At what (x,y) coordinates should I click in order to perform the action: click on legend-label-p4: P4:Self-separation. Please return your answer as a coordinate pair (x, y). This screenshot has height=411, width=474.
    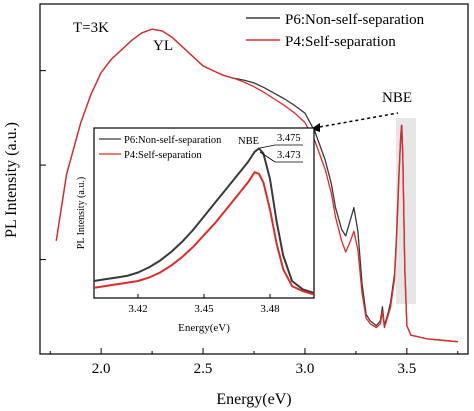
    Looking at the image, I should click on (340, 42).